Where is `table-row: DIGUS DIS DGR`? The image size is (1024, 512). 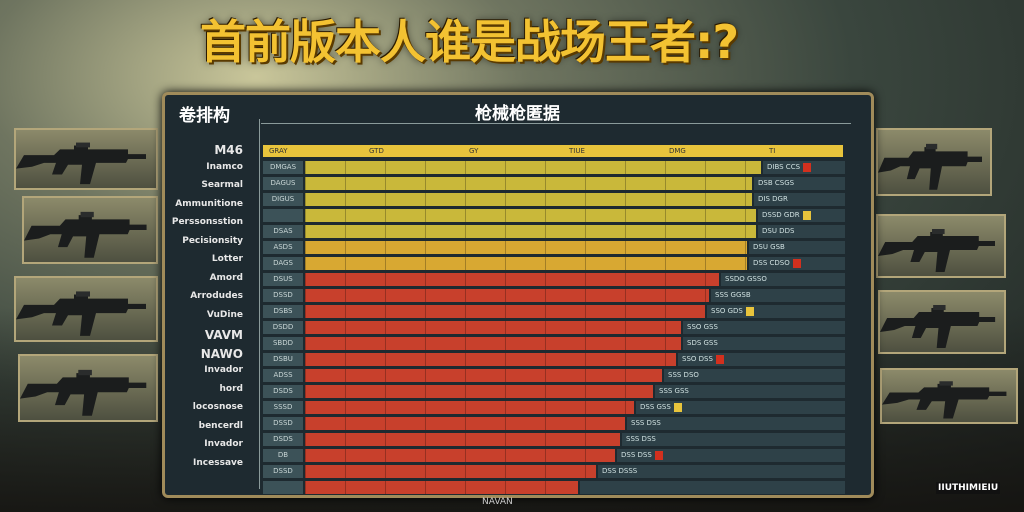 table-row: DIGUS DIS DGR is located at coordinates (554, 199).